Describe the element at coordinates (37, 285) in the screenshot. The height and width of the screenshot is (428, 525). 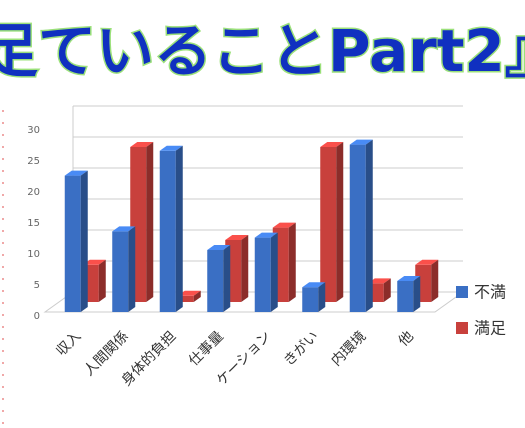
I see `y-tick-label: 5` at that location.